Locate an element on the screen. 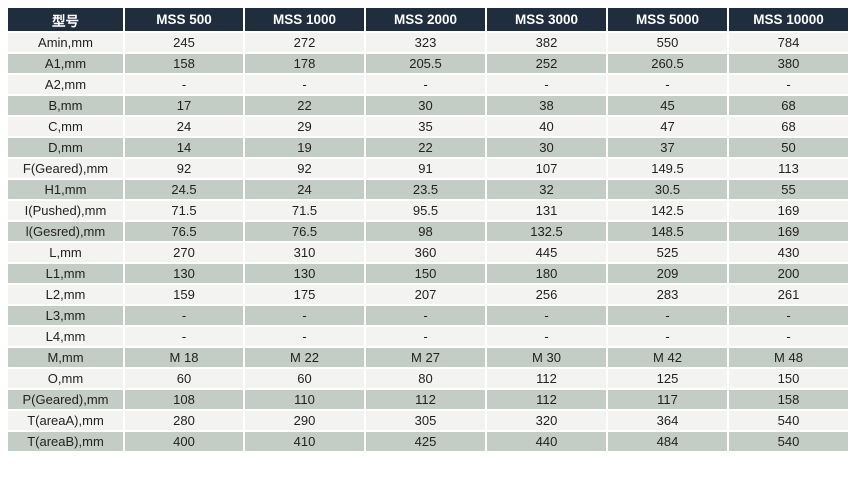  header-model-column: MSS 3000 is located at coordinates (546, 19).